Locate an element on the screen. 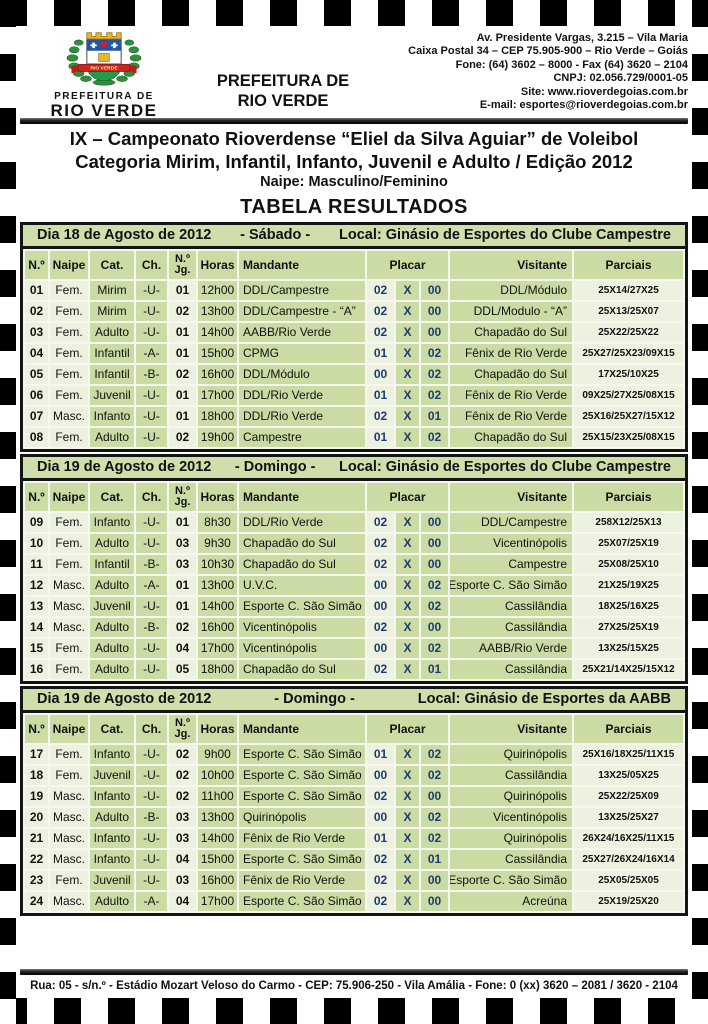 This screenshot has width=708, height=1024. match-number: 03 is located at coordinates (36, 332).